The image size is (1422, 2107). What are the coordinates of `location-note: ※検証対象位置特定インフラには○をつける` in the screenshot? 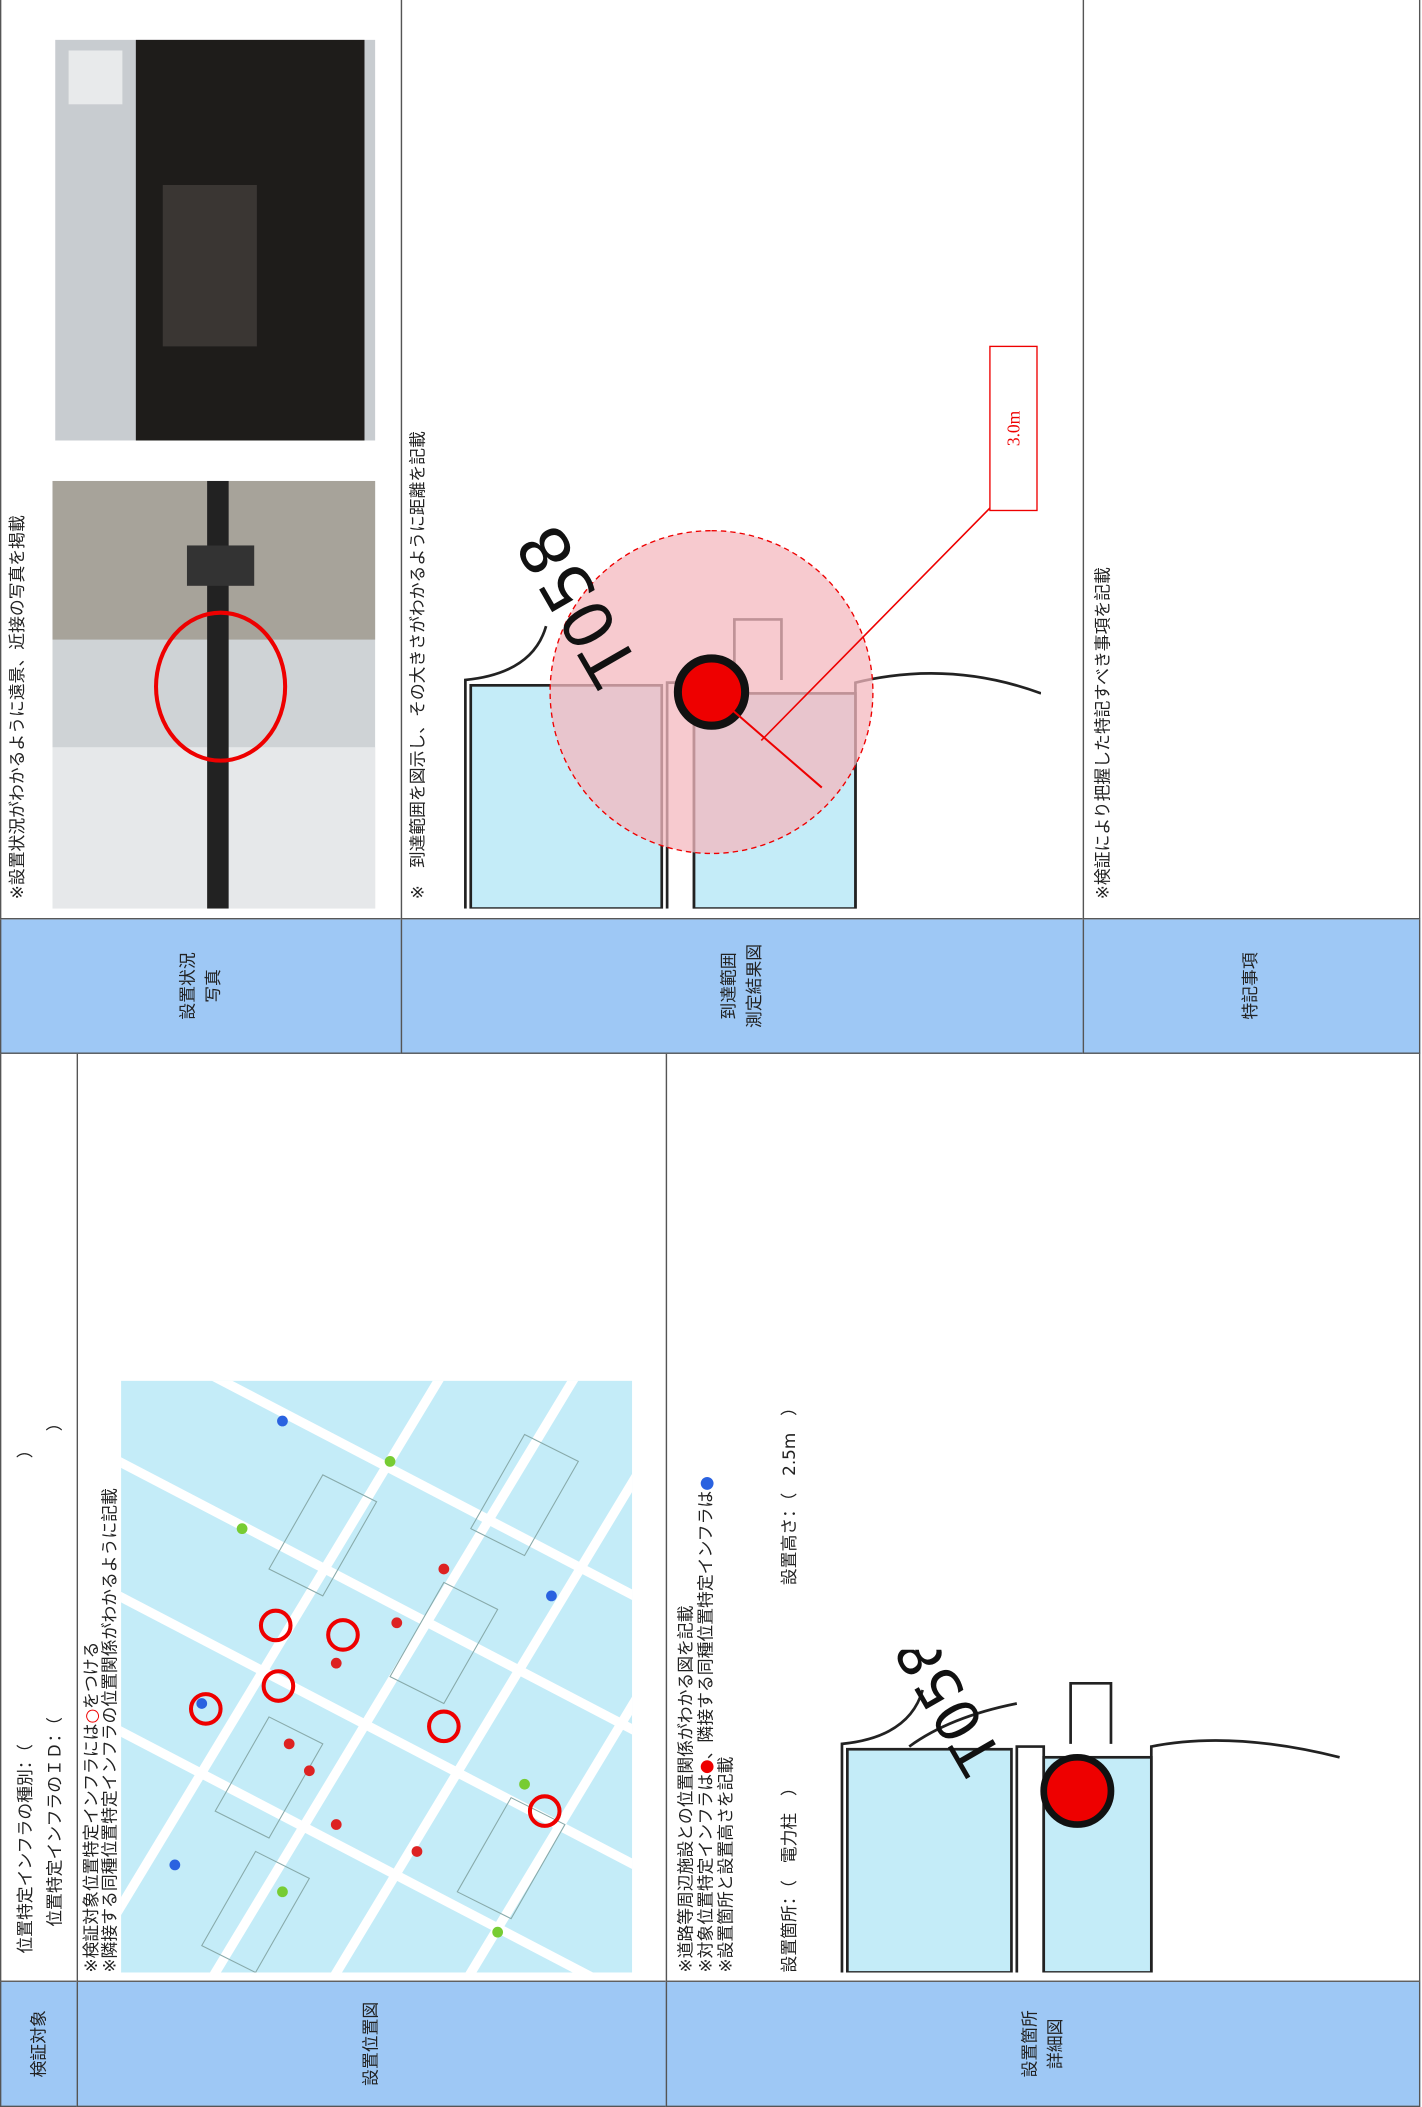 It's located at (91, 1807).